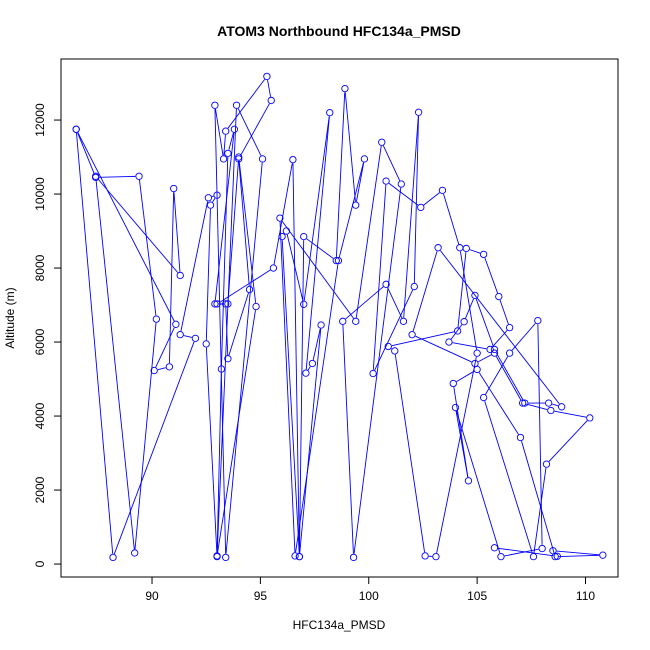 The height and width of the screenshot is (650, 650). I want to click on y-tick-label: 10000, so click(40, 194).